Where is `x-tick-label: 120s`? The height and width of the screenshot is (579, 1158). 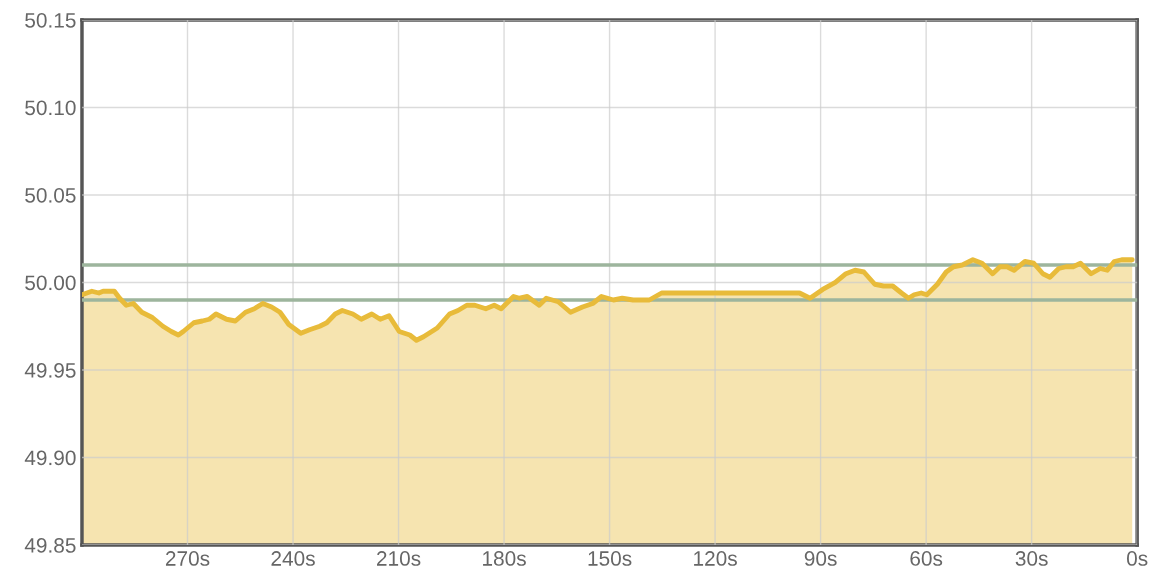
x-tick-label: 120s is located at coordinates (715, 558).